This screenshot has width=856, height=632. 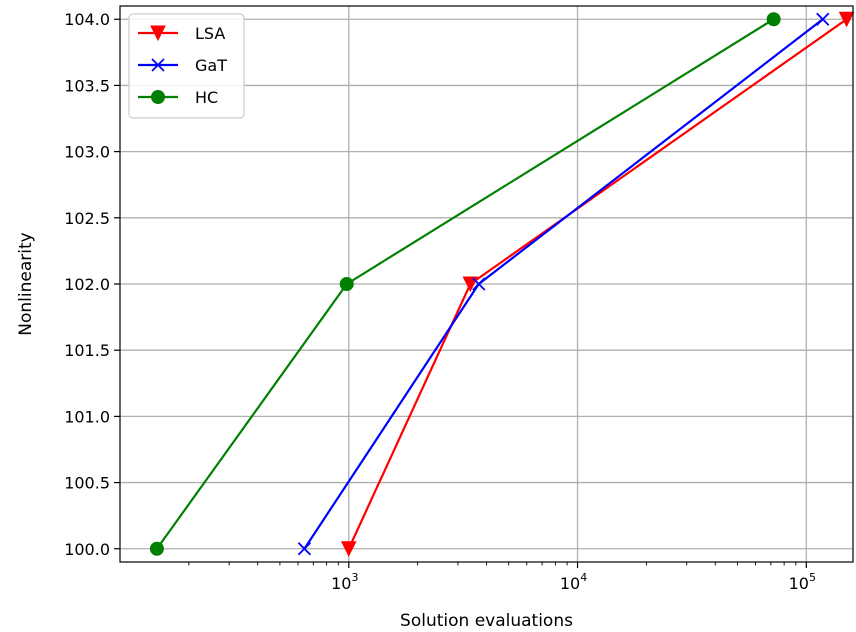 I want to click on legend-marker-hc, so click(x=158, y=97).